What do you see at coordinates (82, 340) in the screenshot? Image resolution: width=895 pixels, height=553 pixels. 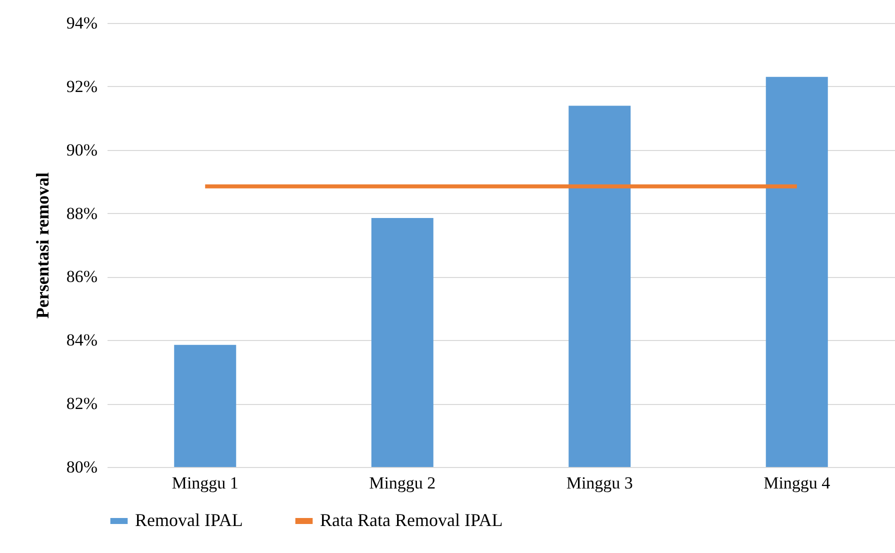 I see `y-tick-label: 84%` at bounding box center [82, 340].